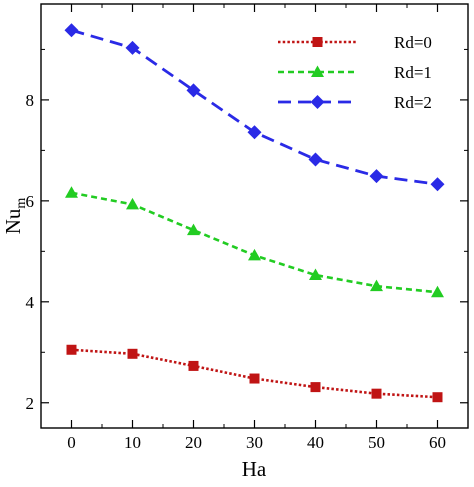  I want to click on legend-label: Rd=0, so click(413, 42).